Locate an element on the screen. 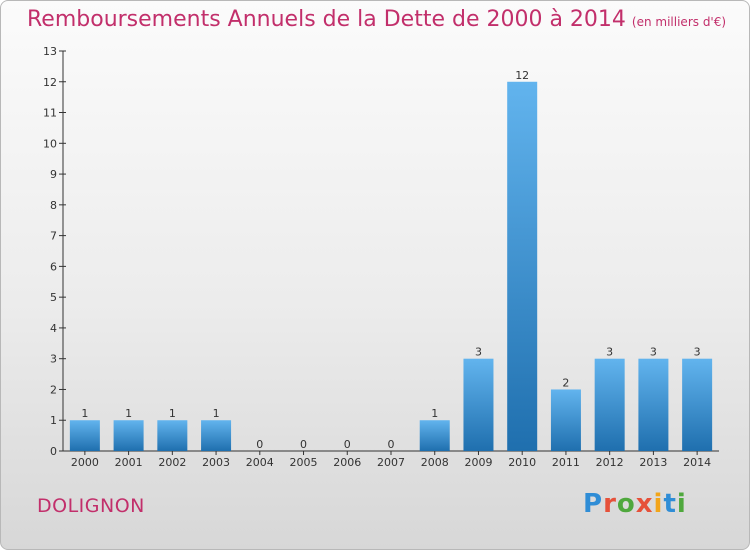  y-tick-label: 10 is located at coordinates (50, 143).